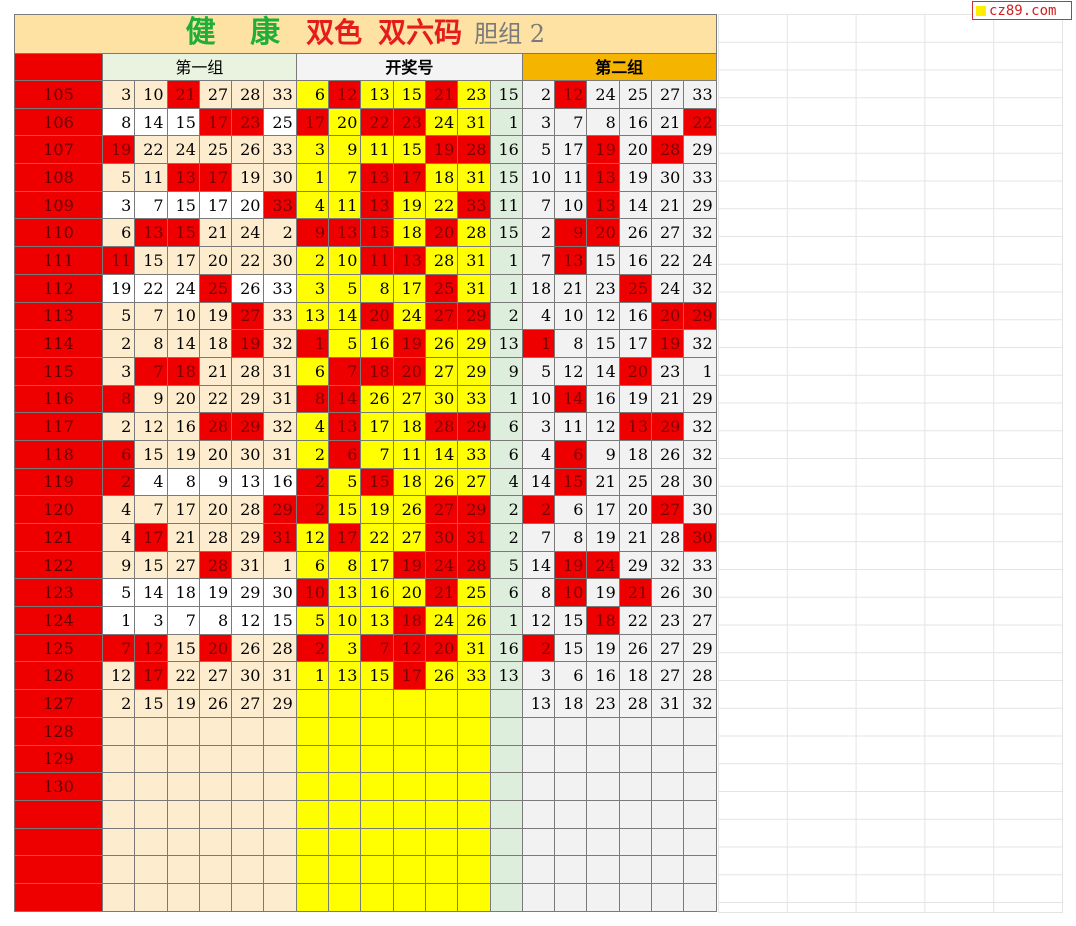 This screenshot has height=926, width=1076. What do you see at coordinates (474, 94) in the screenshot?
I see `draw-cell: 23` at bounding box center [474, 94].